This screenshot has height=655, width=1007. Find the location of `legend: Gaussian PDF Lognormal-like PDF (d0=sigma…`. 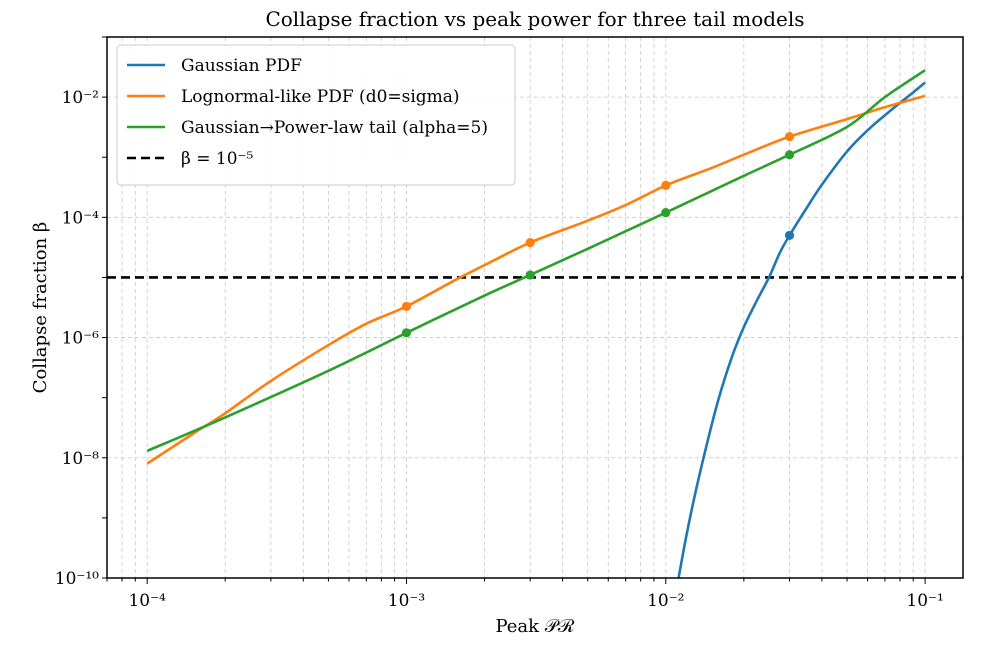

legend: Gaussian PDF Lognormal-like PDF (d0=sigma… is located at coordinates (316, 115).